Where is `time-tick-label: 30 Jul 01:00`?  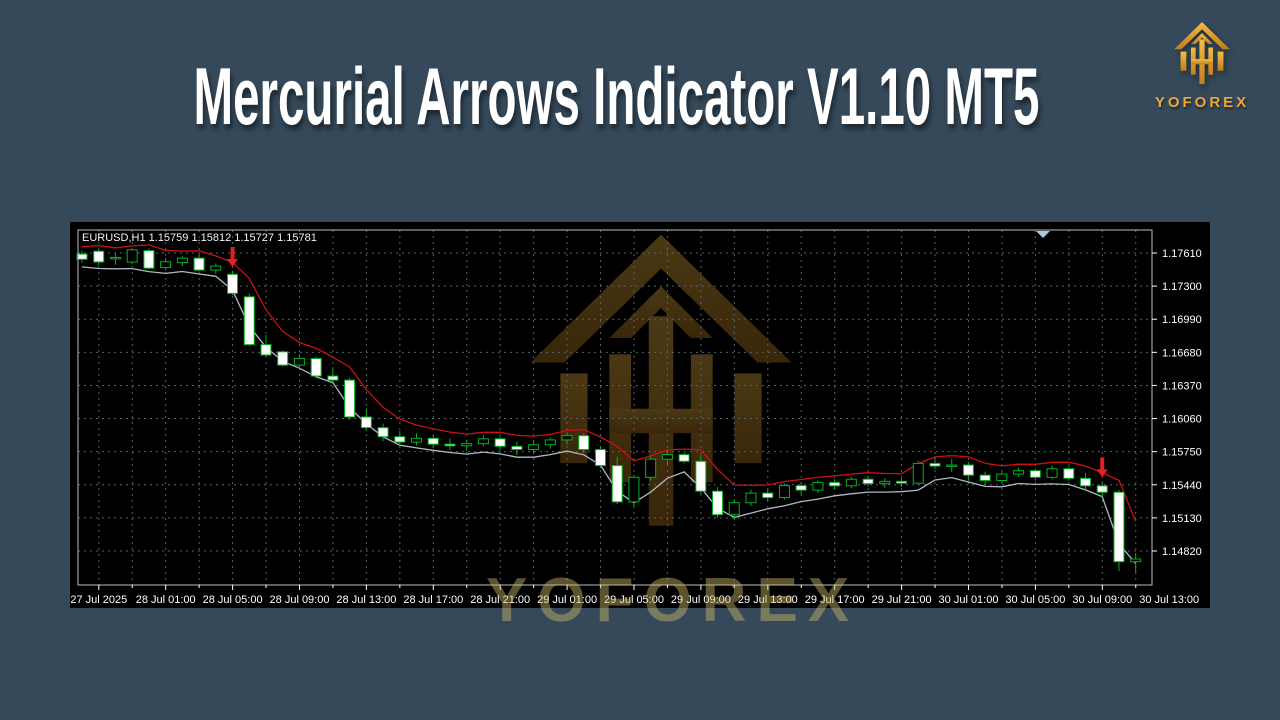 time-tick-label: 30 Jul 01:00 is located at coordinates (969, 600).